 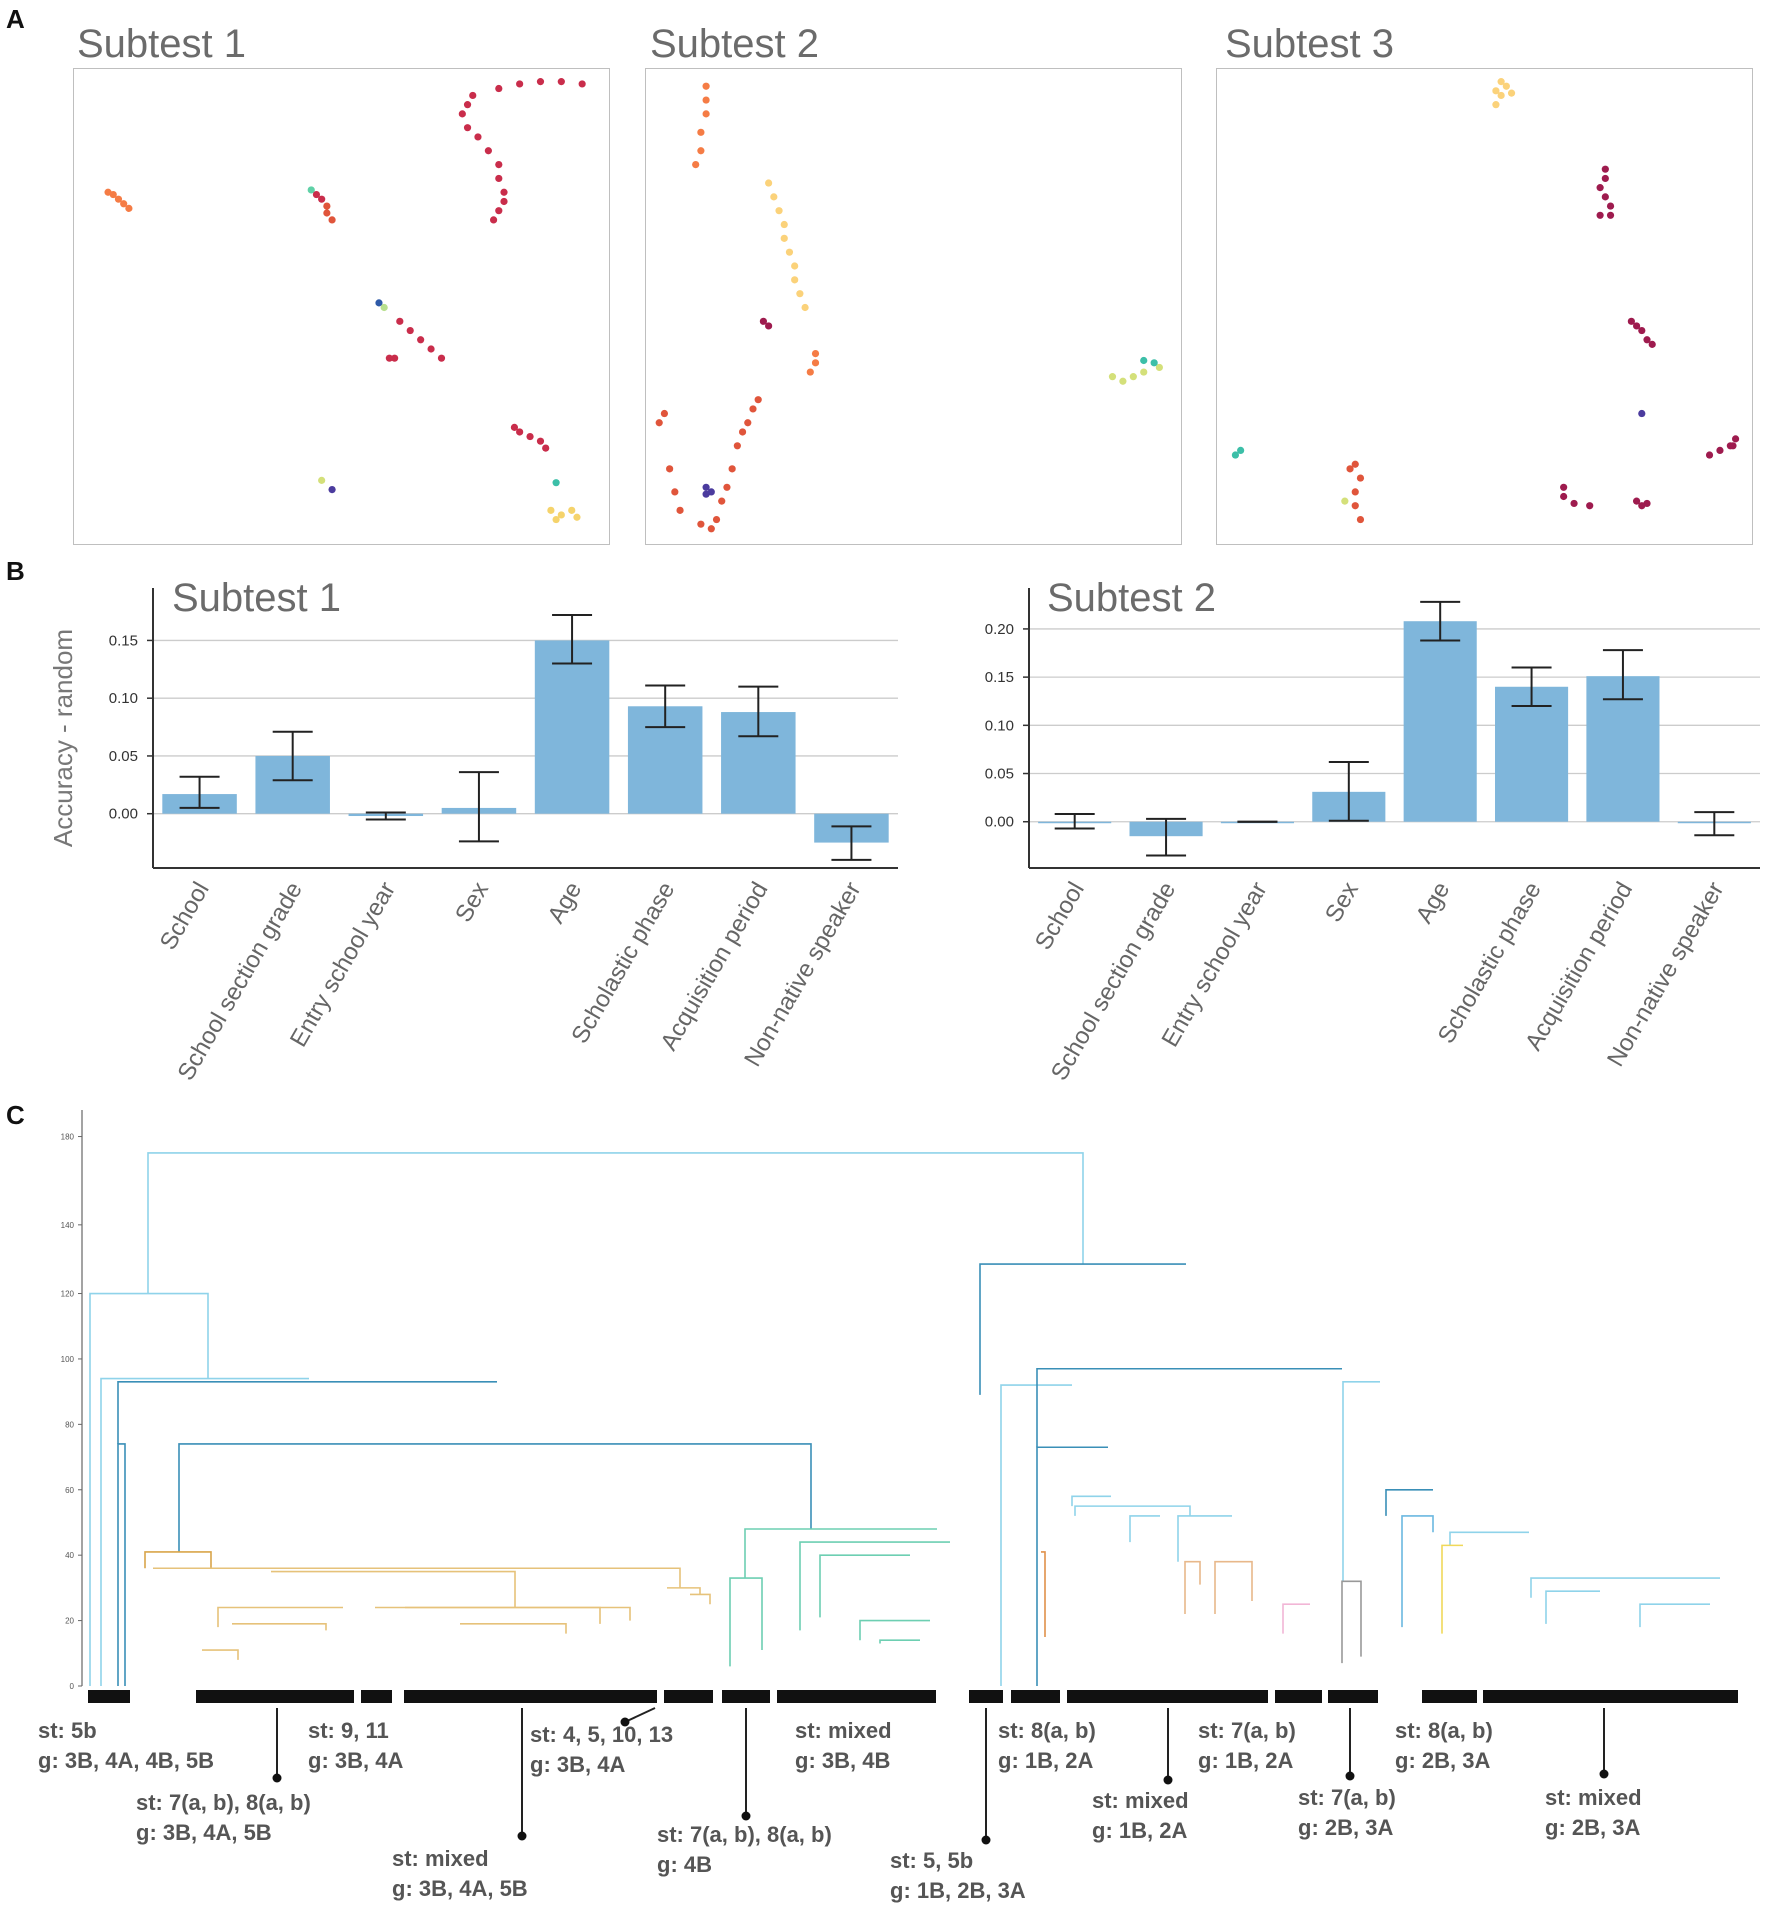 I want to click on annotation-g: g: 1B, 2B, 3A, so click(x=958, y=1890).